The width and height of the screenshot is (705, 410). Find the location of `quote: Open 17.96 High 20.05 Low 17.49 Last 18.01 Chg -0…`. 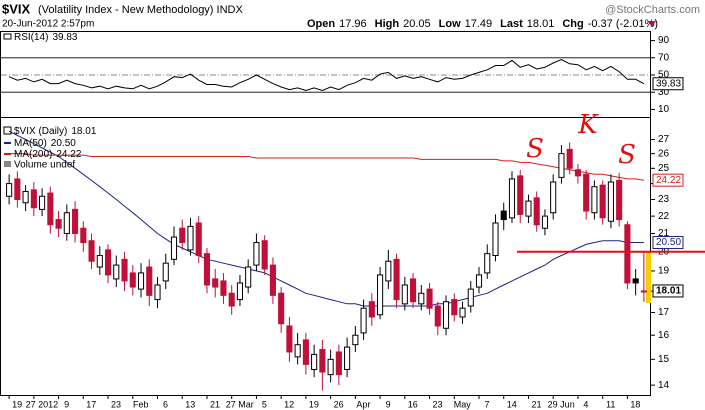

quote: Open 17.96 High 20.05 Low 17.49 Last 18.01 Chg -0… is located at coordinates (482, 24).